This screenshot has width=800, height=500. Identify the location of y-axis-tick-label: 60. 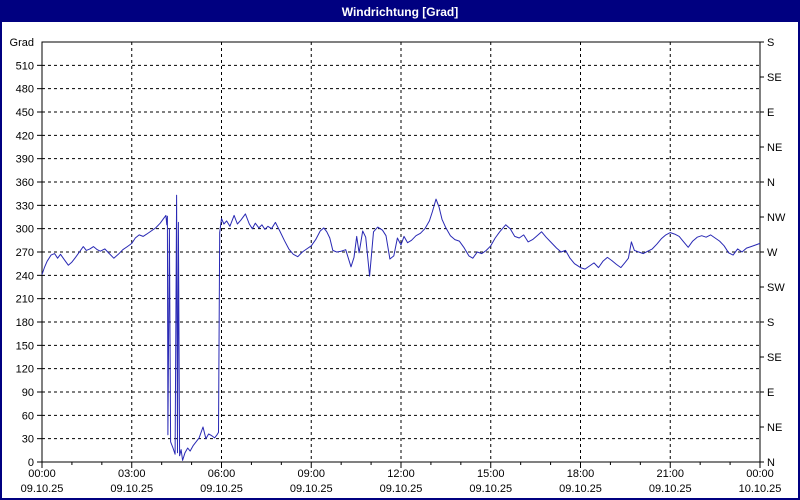
(28, 416).